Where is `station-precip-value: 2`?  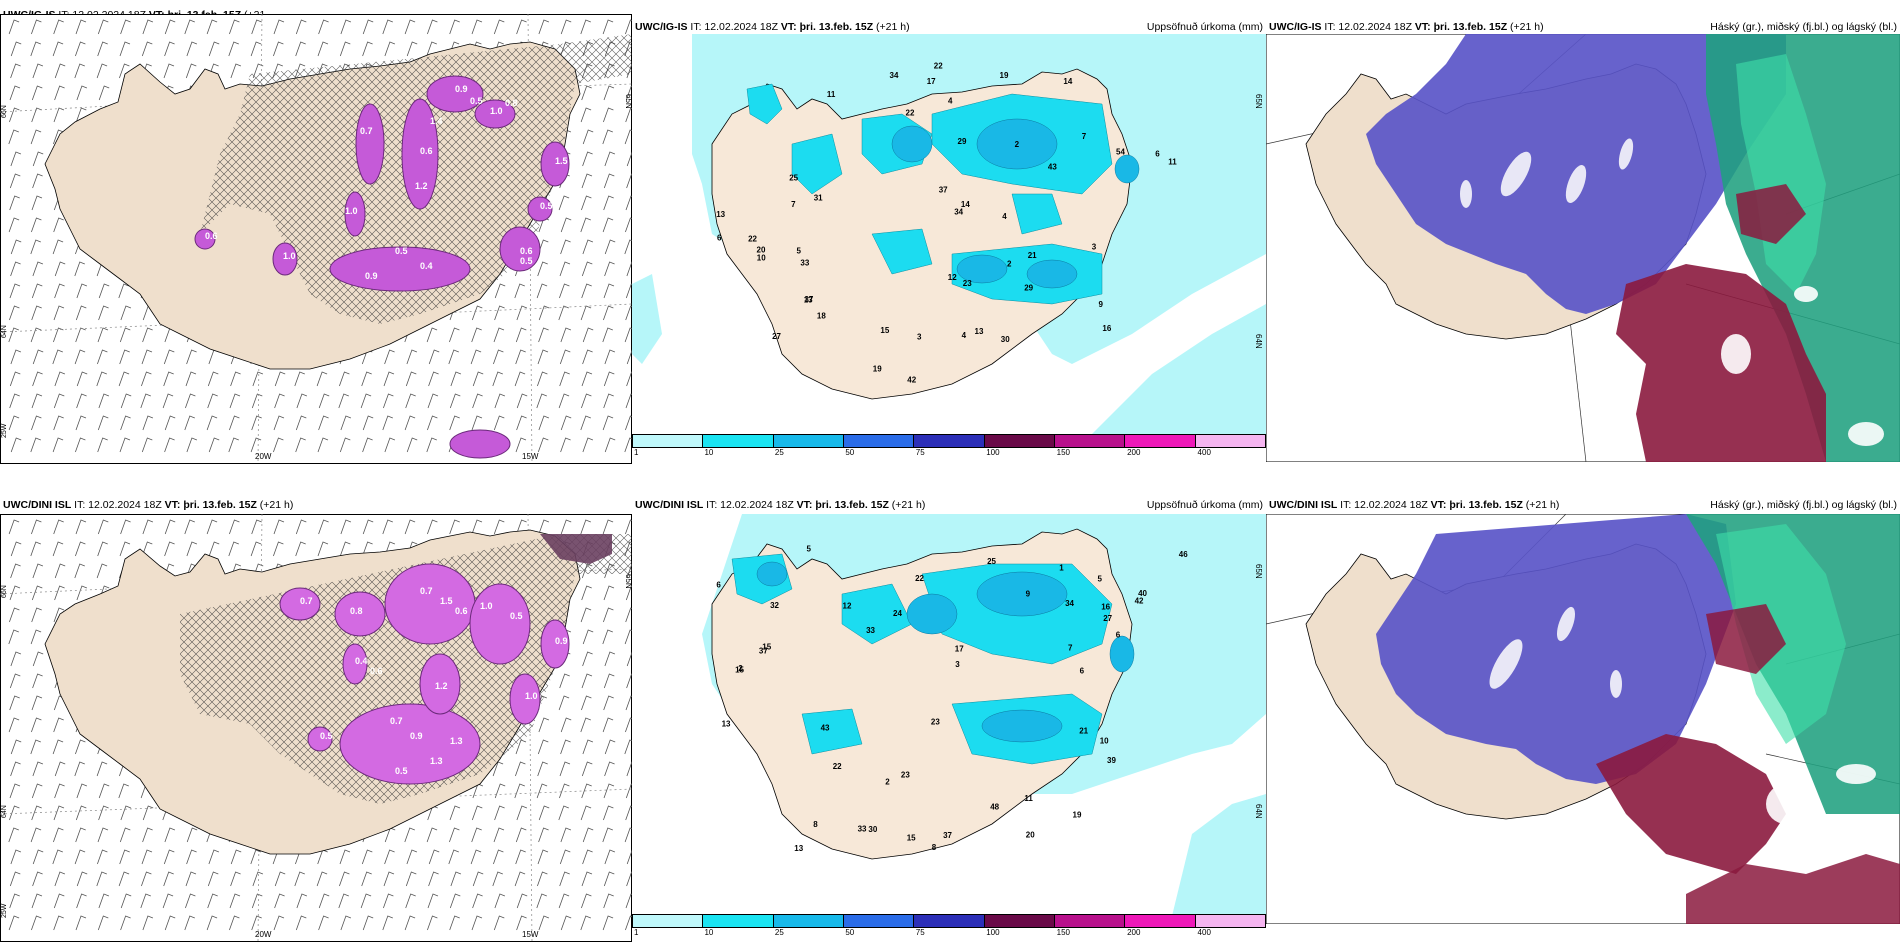
station-precip-value: 2 is located at coordinates (740, 668).